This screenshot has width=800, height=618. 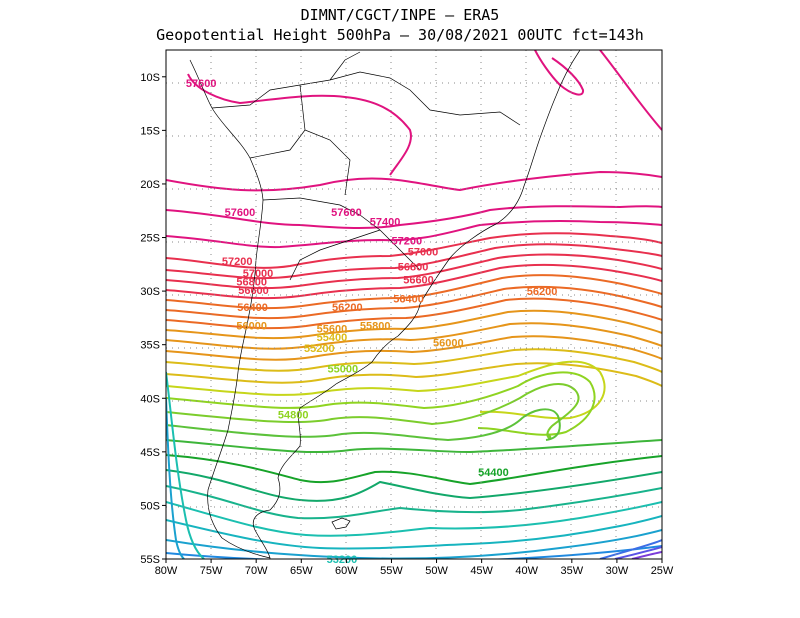 What do you see at coordinates (391, 571) in the screenshot?
I see `lon-tick-label: 55W` at bounding box center [391, 571].